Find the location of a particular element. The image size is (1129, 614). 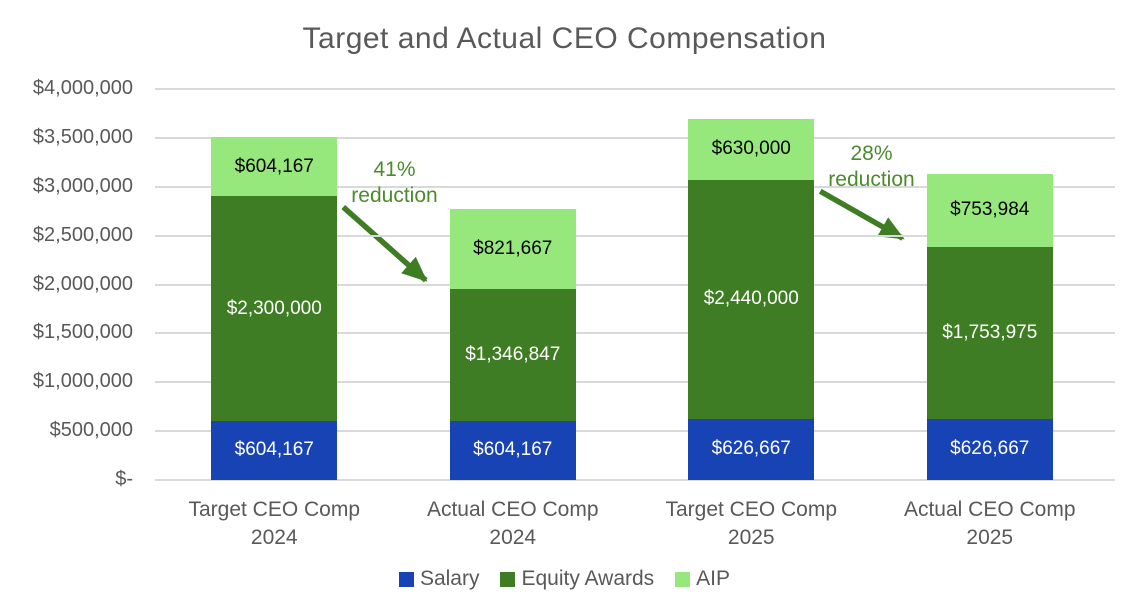

bar-segment-aip: $821,667 is located at coordinates (512, 249).